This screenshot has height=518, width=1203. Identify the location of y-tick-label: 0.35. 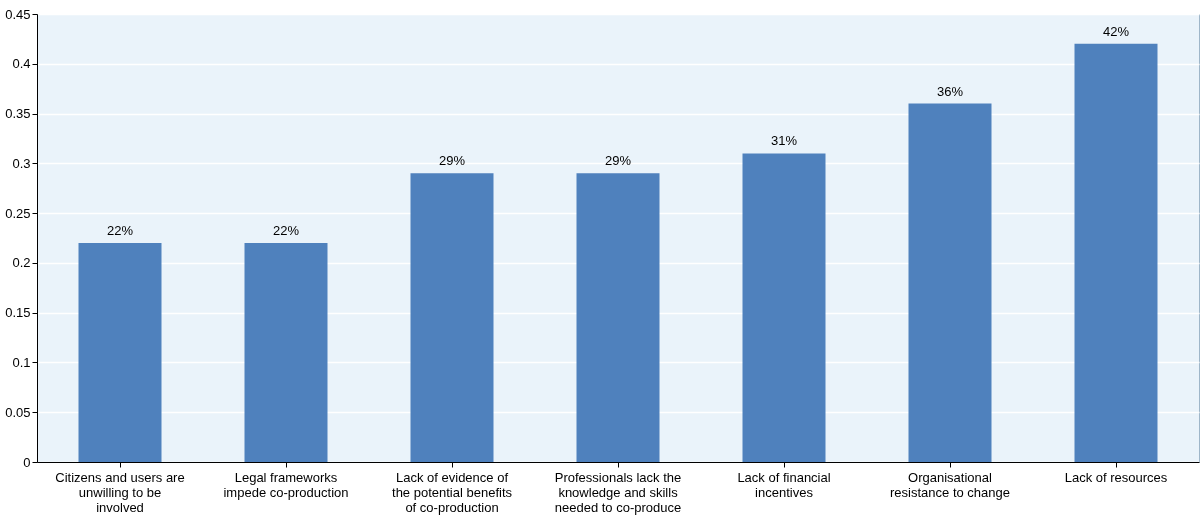
(18, 114).